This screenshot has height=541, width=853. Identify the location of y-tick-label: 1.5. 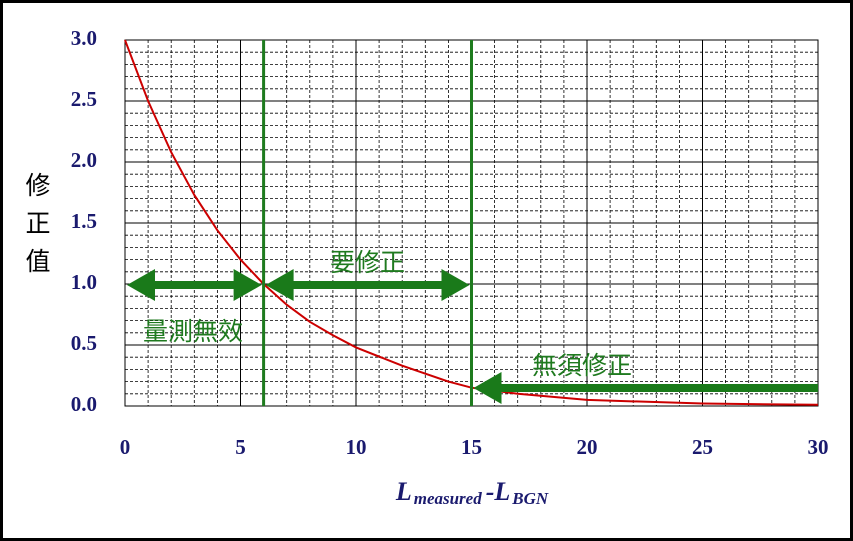
(84, 221).